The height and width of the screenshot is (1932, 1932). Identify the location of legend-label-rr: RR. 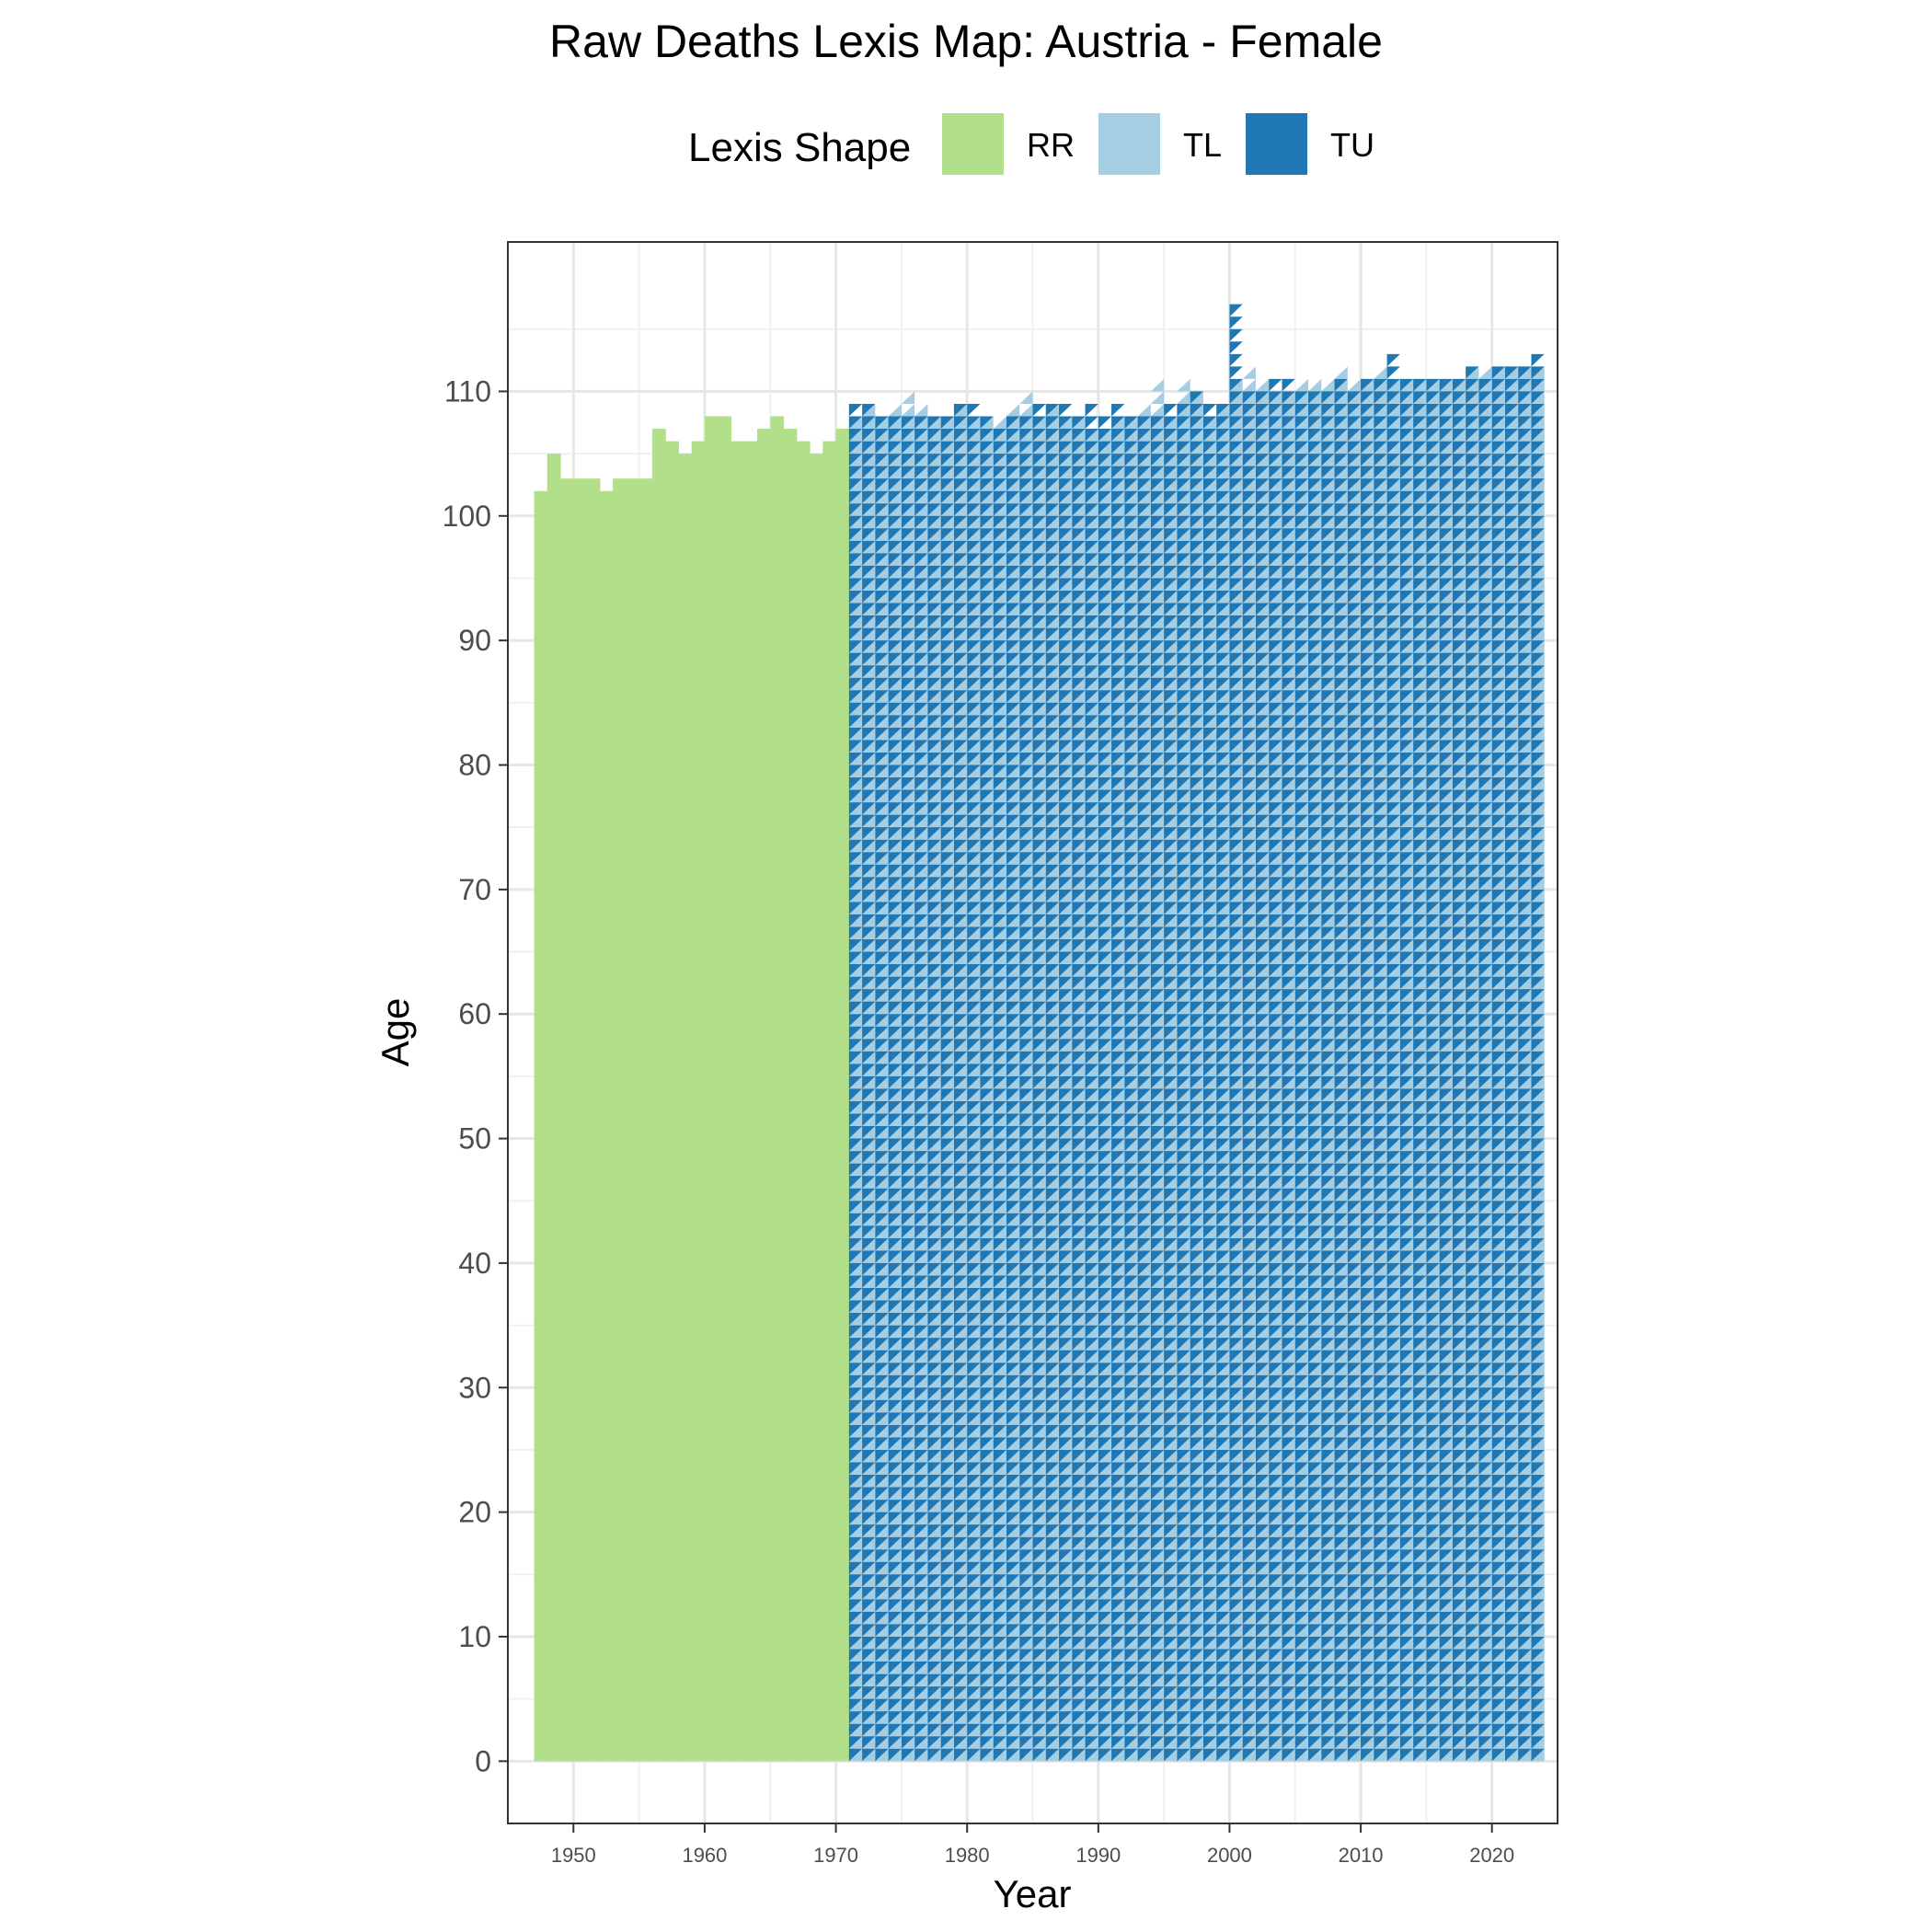
(1051, 145).